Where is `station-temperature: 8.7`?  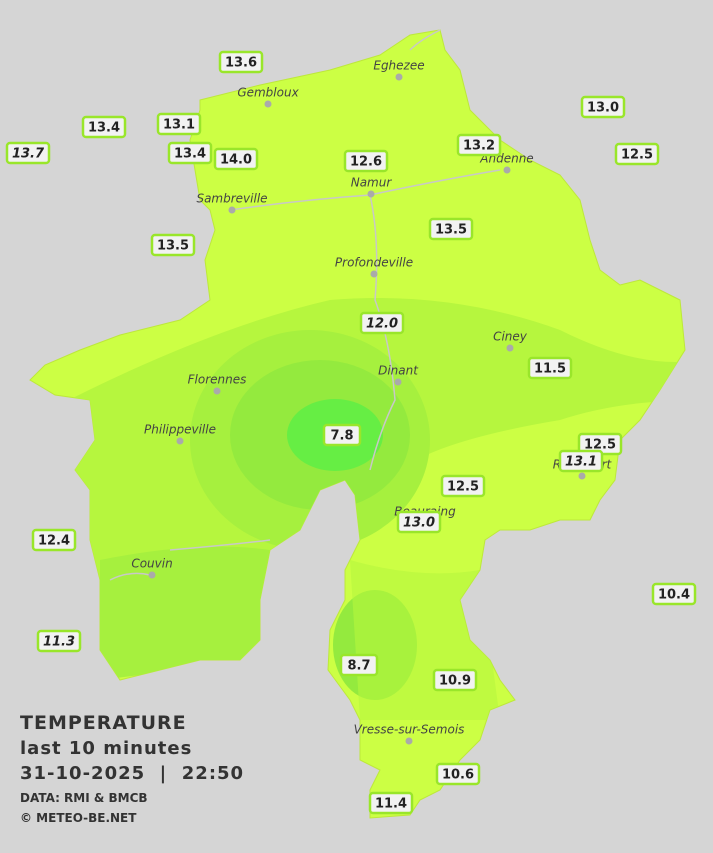 station-temperature: 8.7 is located at coordinates (358, 666).